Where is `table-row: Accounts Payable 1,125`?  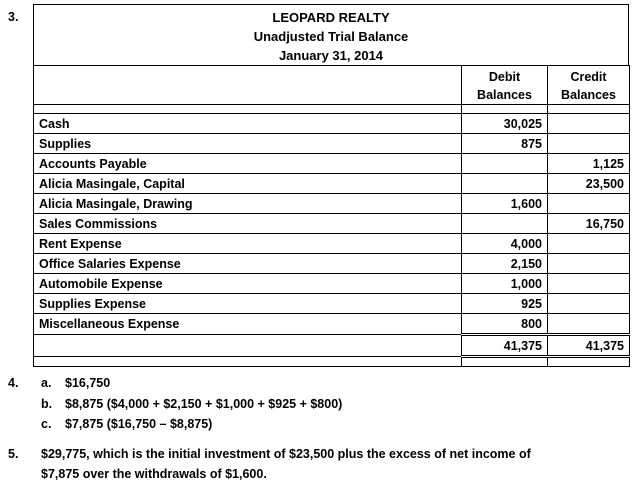
table-row: Accounts Payable 1,125 is located at coordinates (331, 163).